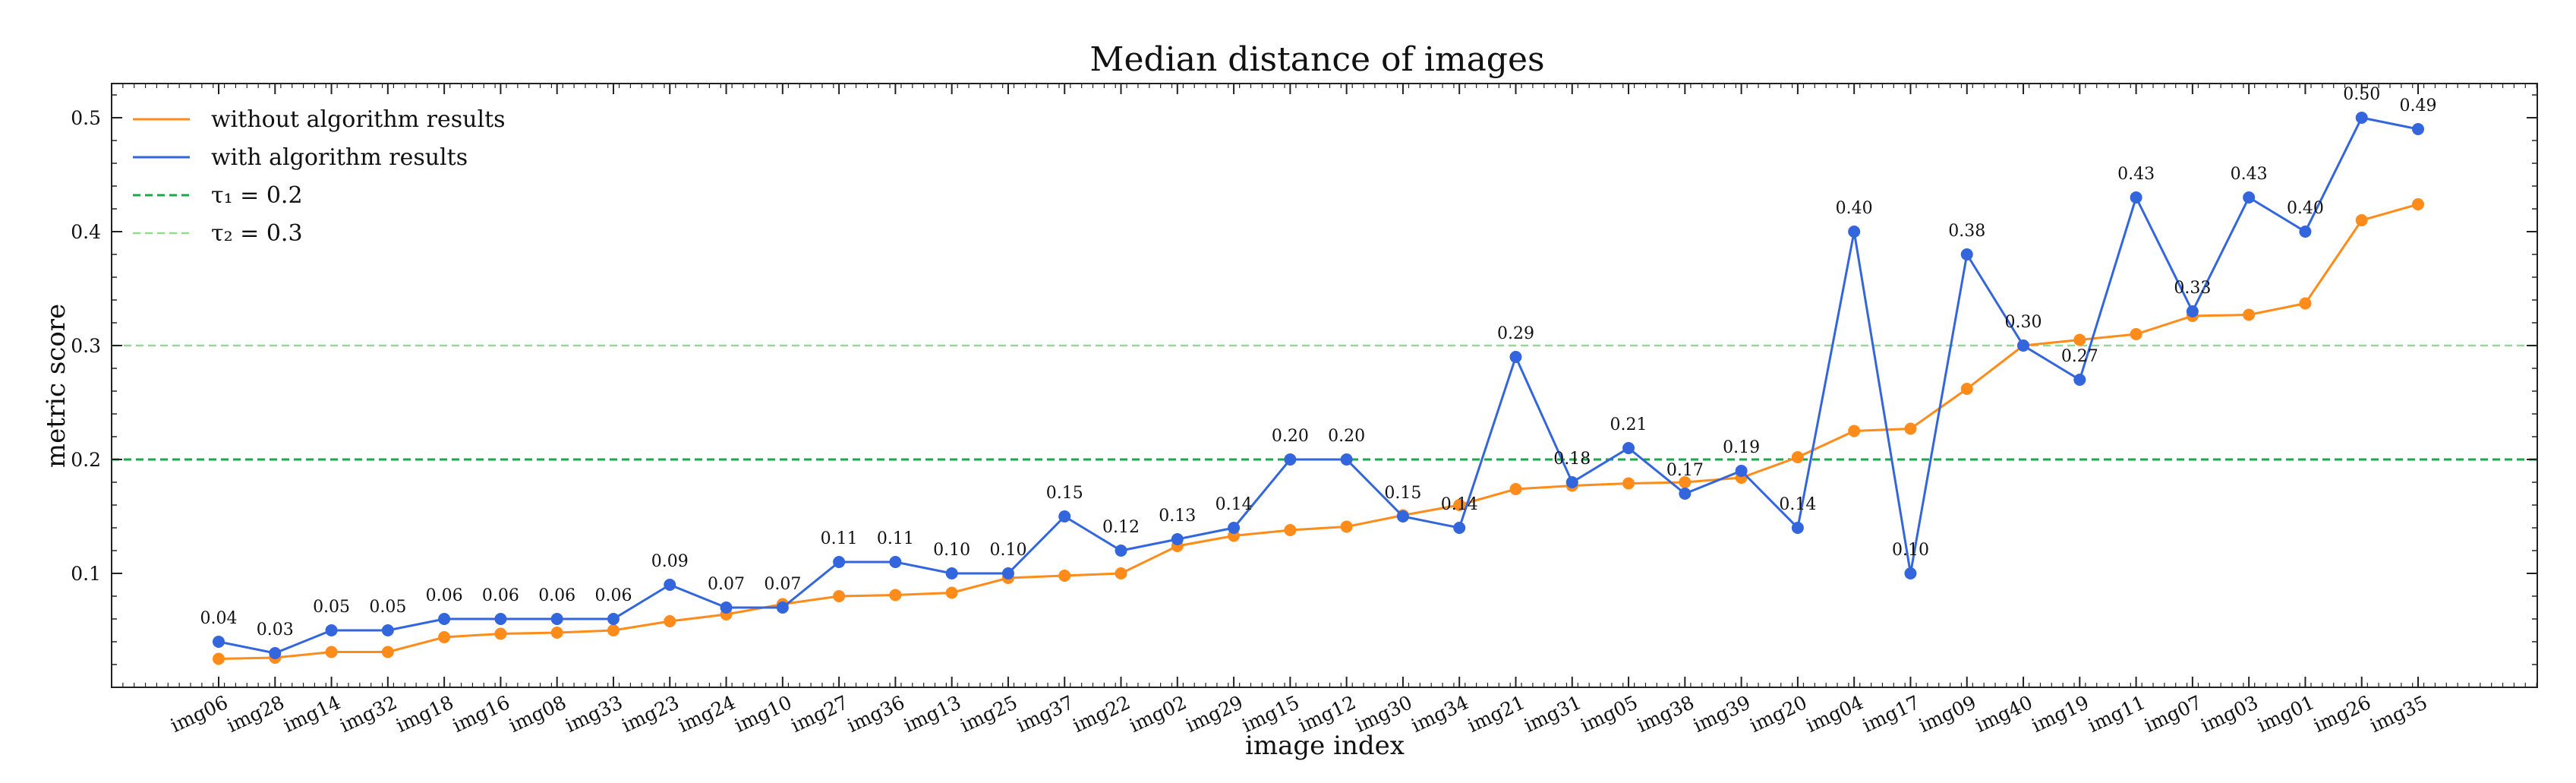  What do you see at coordinates (1628, 425) in the screenshot?
I see `data-label: 0.21` at bounding box center [1628, 425].